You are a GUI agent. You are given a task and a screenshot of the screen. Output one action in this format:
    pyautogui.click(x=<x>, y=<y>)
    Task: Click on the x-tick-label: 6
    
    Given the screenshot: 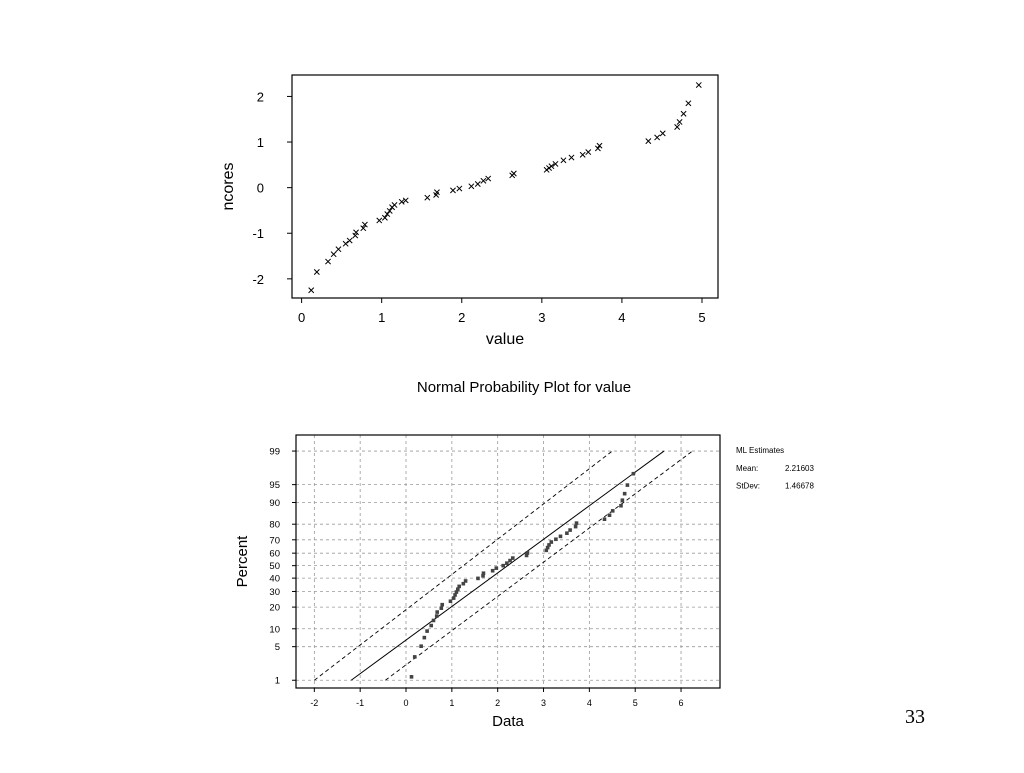 What is the action you would take?
    pyautogui.click(x=681, y=703)
    